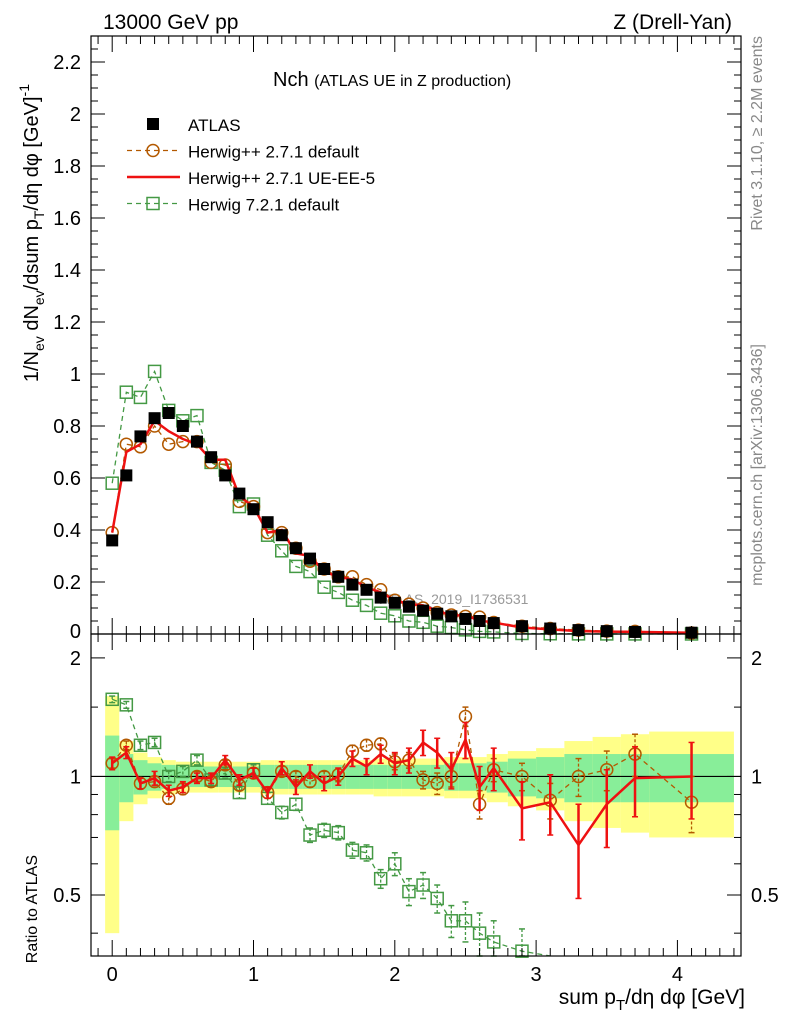 The height and width of the screenshot is (1024, 786). Describe the element at coordinates (454, 599) in the screenshot. I see `analysis-watermark: ATLAS_2019_I1736531` at that location.